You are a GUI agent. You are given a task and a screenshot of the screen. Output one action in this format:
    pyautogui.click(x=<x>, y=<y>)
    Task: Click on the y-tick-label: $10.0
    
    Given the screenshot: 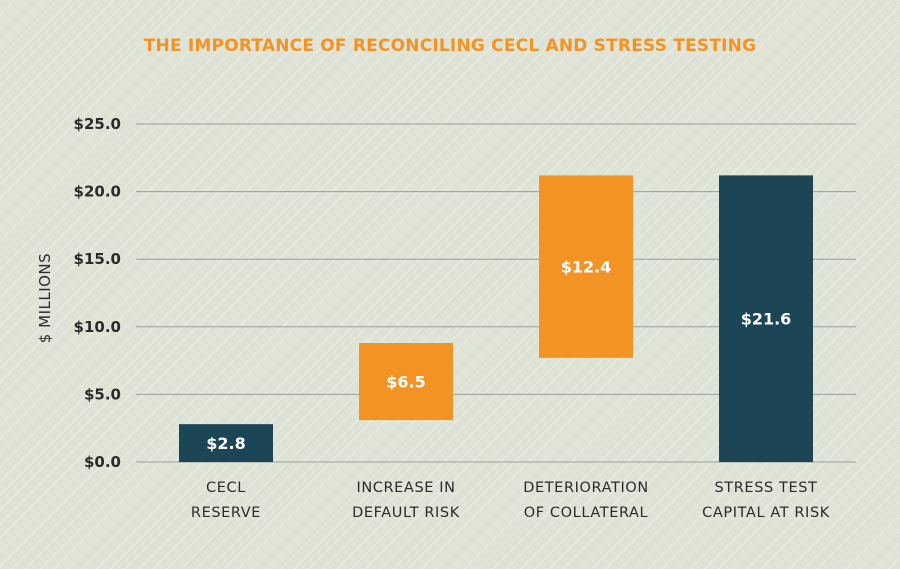 What is the action you would take?
    pyautogui.click(x=97, y=327)
    